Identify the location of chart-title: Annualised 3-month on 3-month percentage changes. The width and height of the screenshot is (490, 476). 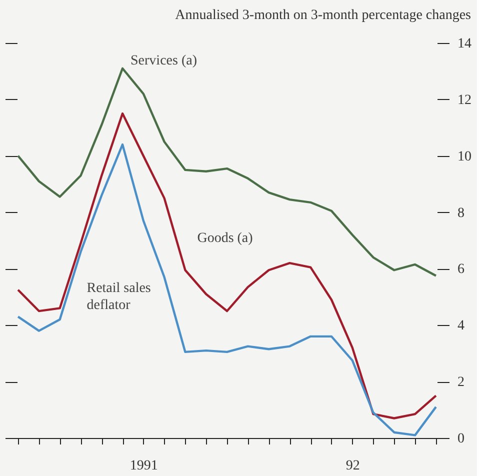
(323, 15).